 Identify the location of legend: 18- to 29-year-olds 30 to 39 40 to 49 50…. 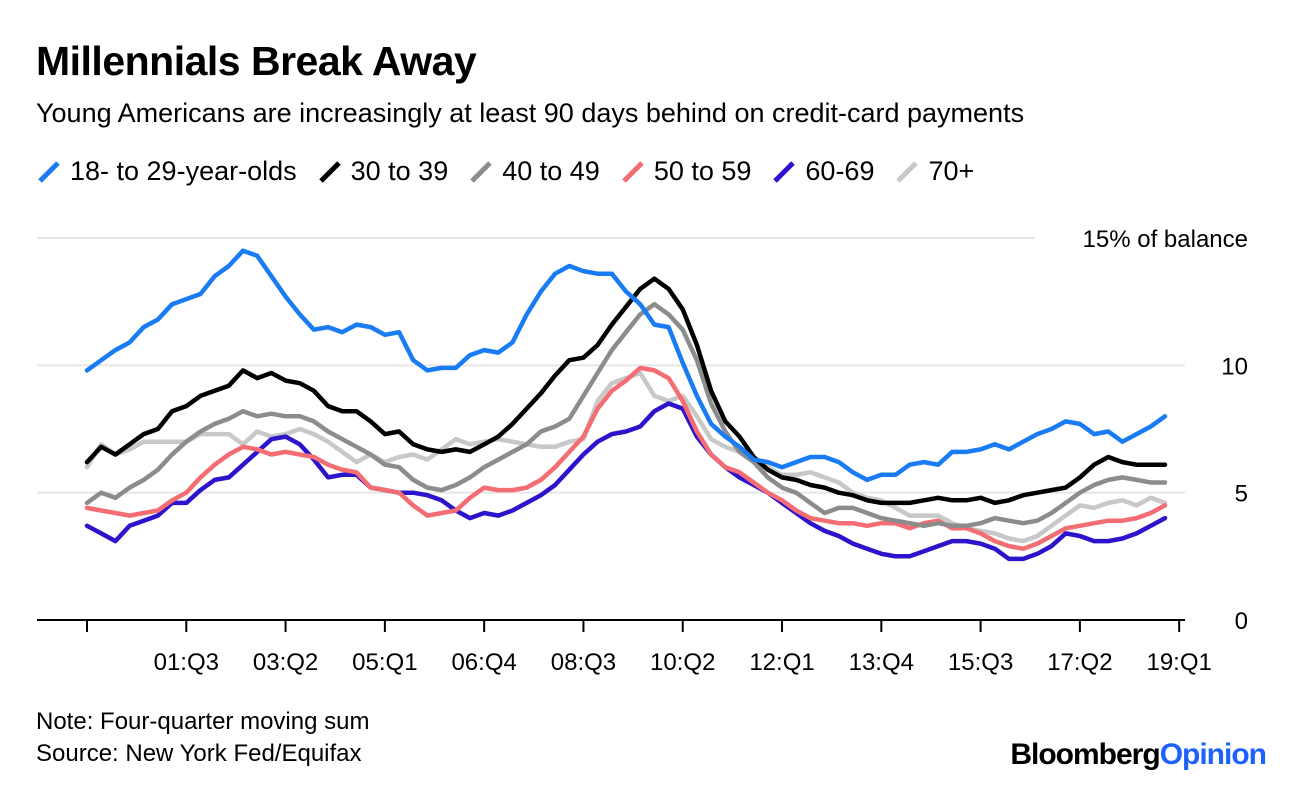
(515, 171).